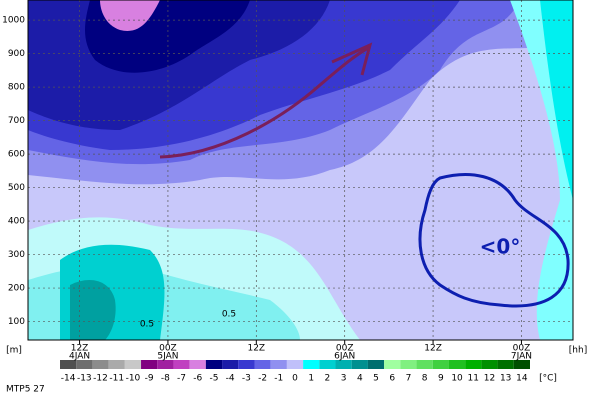 The image size is (600, 400). Describe the element at coordinates (578, 351) in the screenshot. I see `x-unit: [hh]` at that location.